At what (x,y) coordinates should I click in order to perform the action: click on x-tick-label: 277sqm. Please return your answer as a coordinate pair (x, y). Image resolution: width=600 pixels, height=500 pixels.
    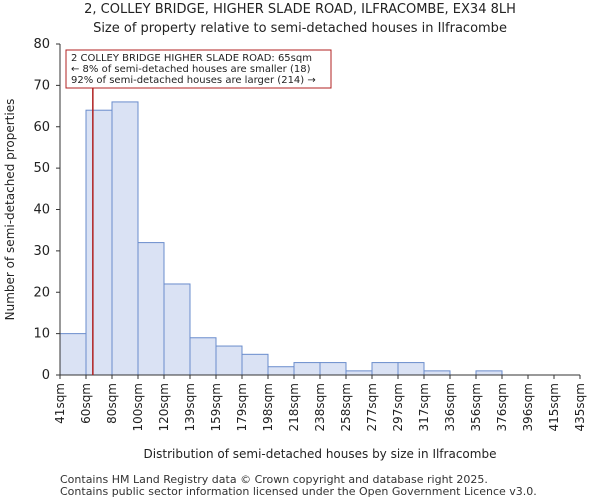
    Looking at the image, I should click on (372, 407).